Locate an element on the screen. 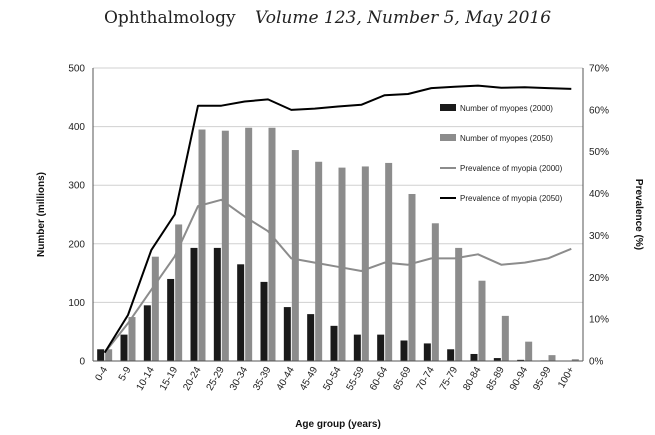  y2-tick-label: 10% is located at coordinates (599, 320).